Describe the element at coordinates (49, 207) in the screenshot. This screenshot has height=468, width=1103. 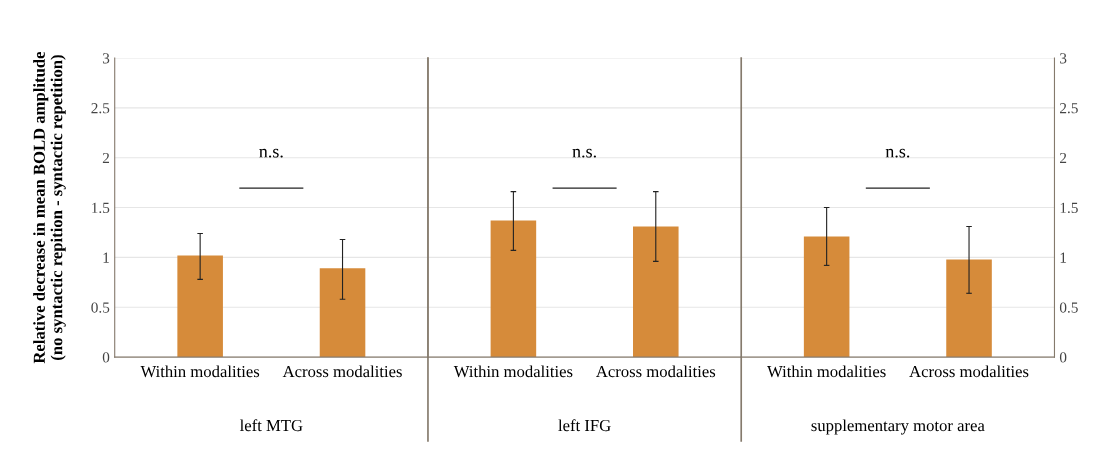
I see `y-axis-title: Relative decrease in mean BOLD amplitude (no syntactic repition - syntactic repetition)` at that location.